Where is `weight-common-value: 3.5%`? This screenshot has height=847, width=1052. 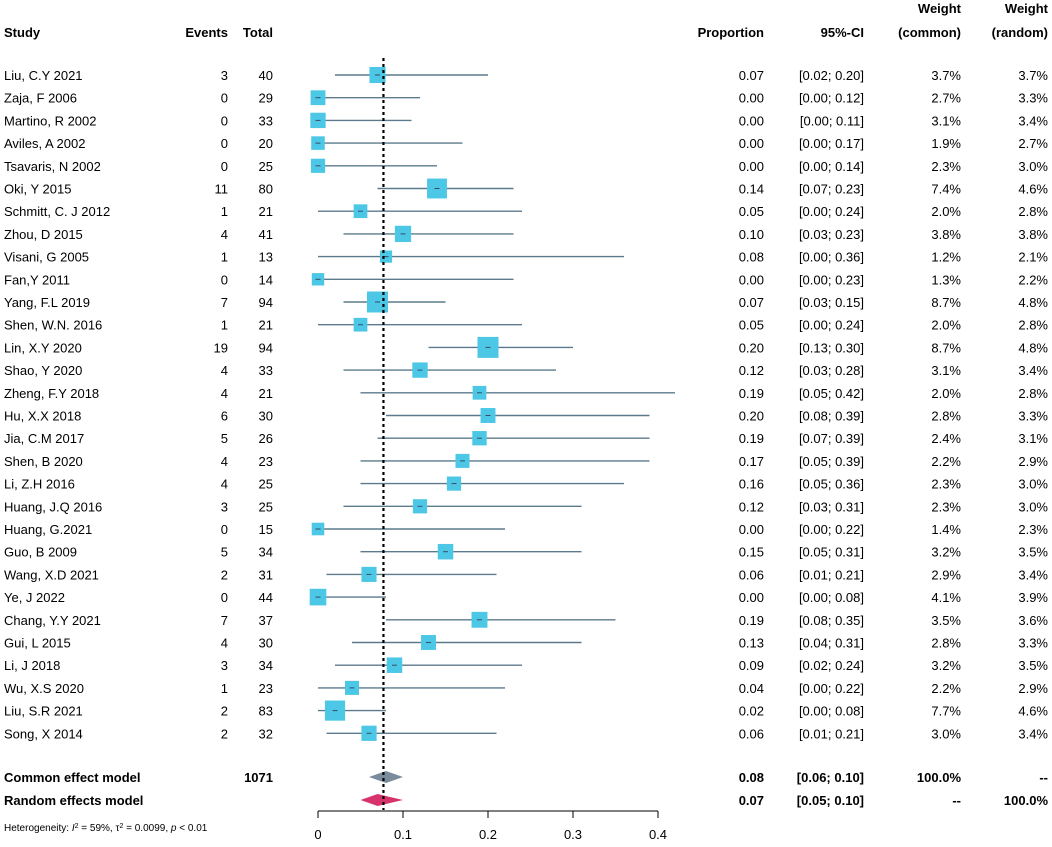
weight-common-value: 3.5% is located at coordinates (946, 620).